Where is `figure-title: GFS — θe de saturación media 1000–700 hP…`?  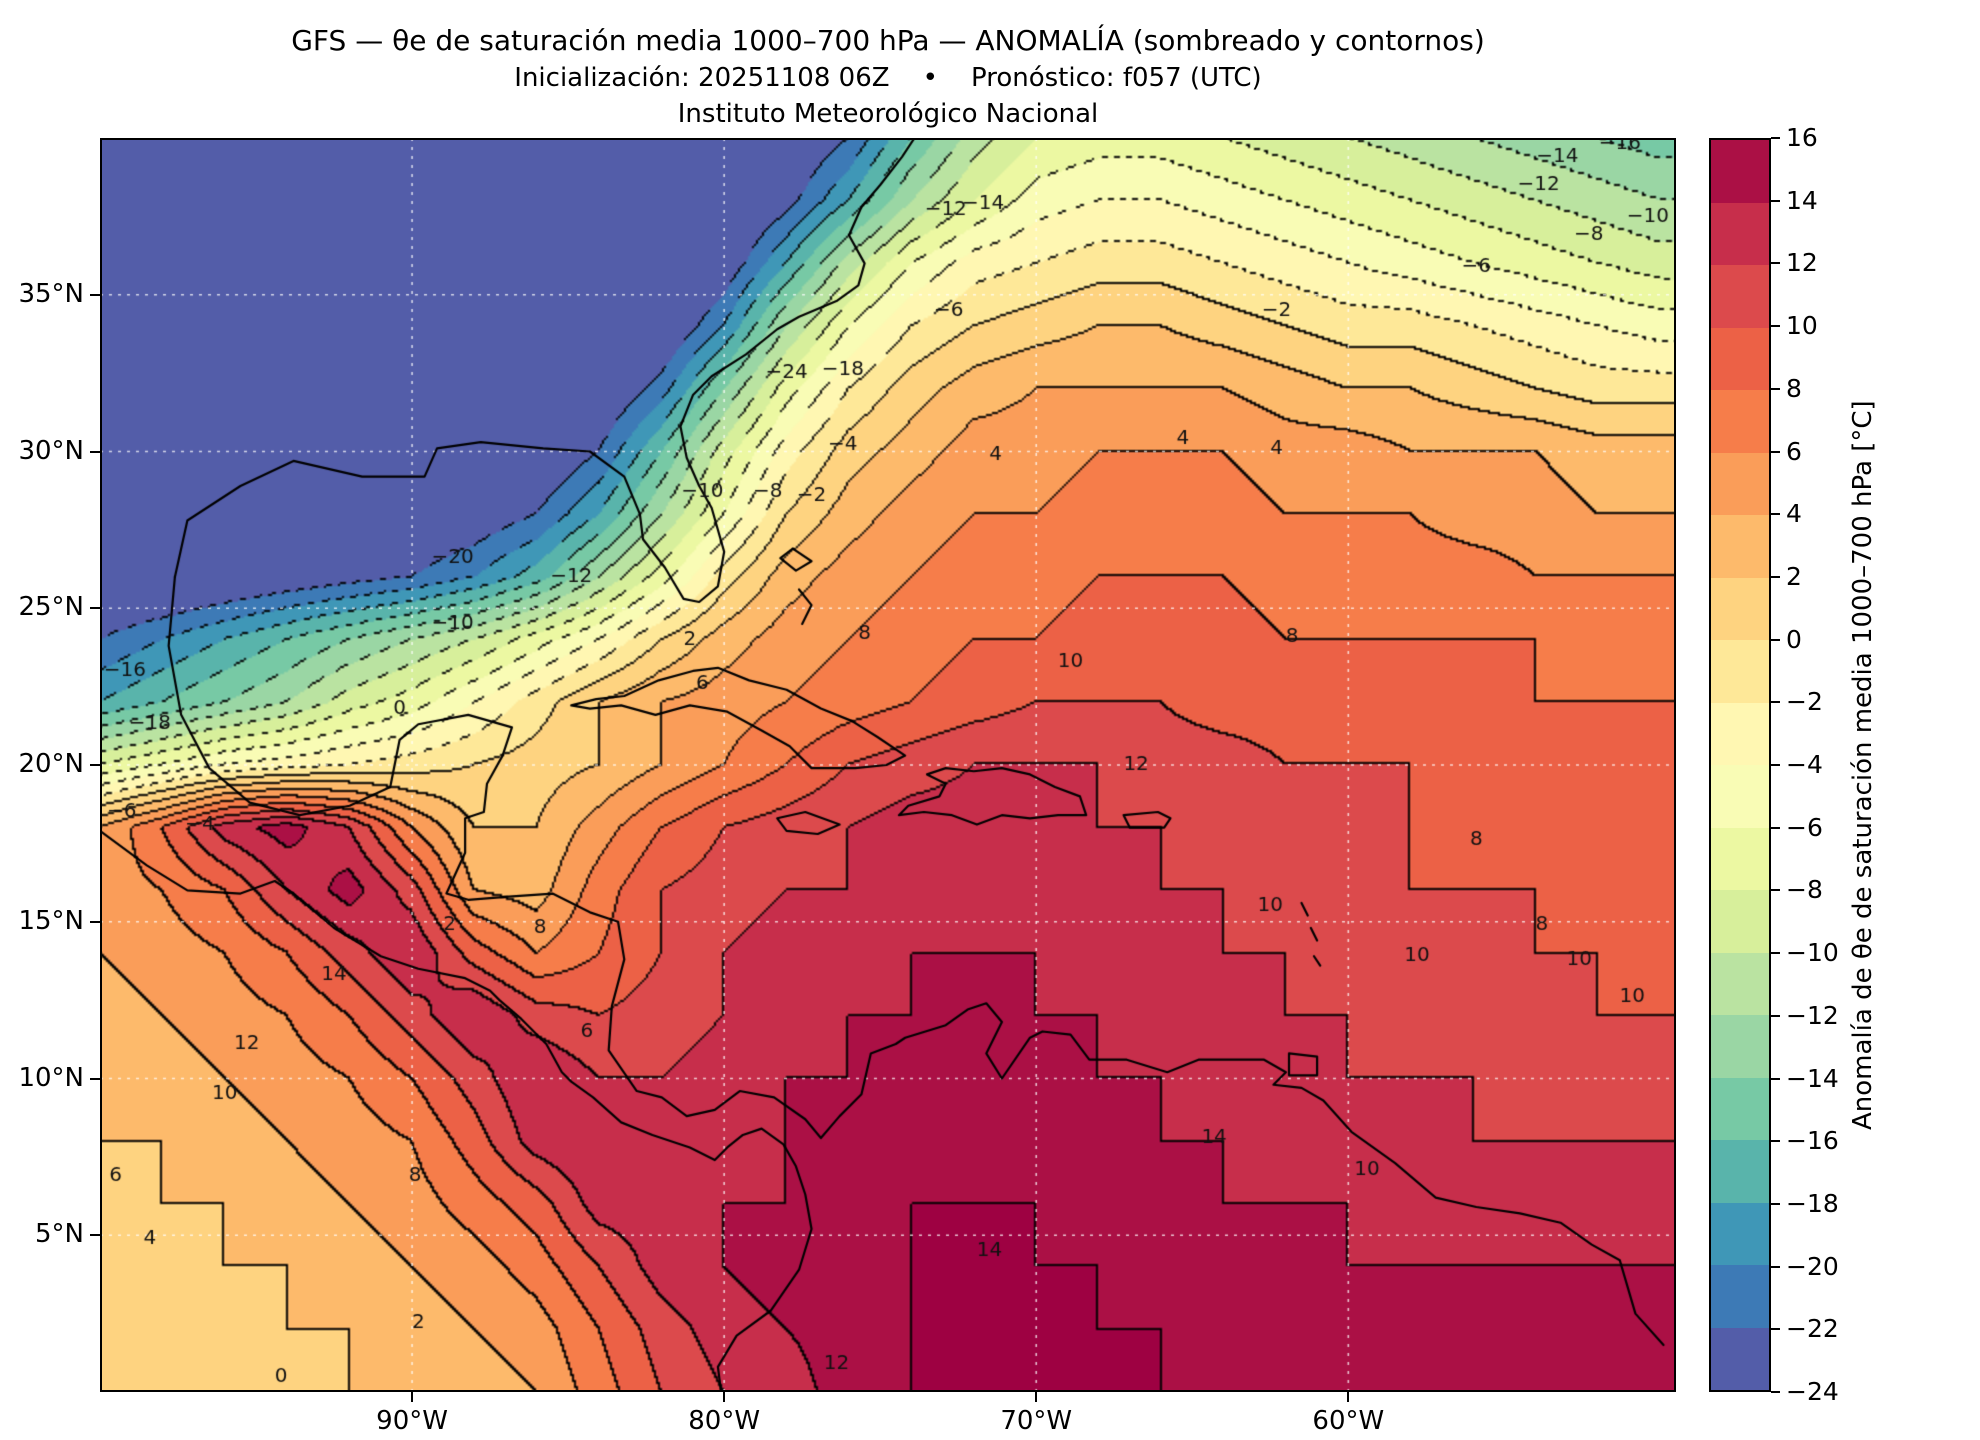 figure-title: GFS — θe de saturación media 1000–700 hP… is located at coordinates (888, 40).